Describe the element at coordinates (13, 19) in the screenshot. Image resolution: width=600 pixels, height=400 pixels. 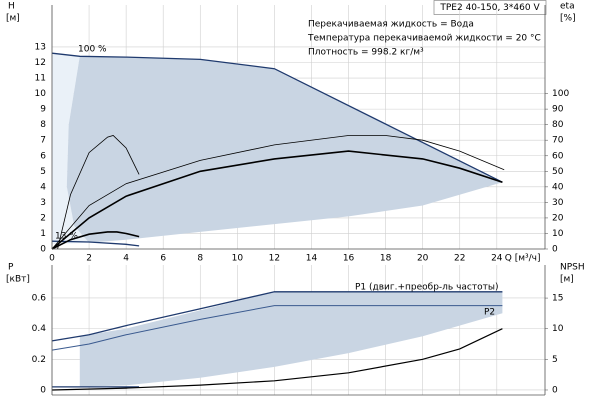
I see `y-axis-unit: [м]` at that location.